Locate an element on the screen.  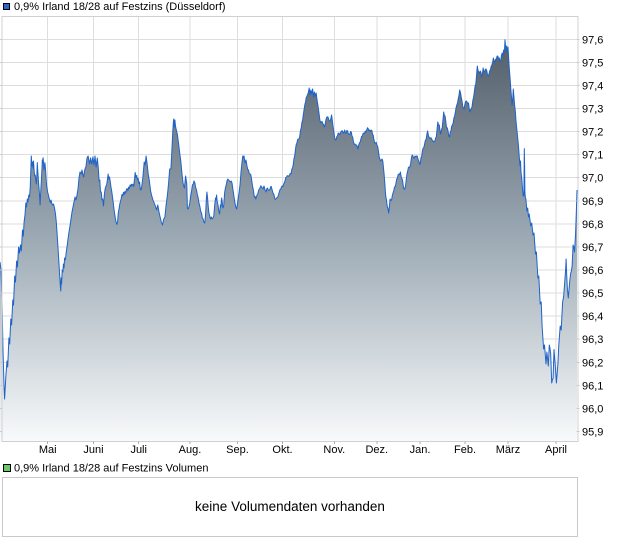
svg-text: 97,4 is located at coordinates (592, 86).